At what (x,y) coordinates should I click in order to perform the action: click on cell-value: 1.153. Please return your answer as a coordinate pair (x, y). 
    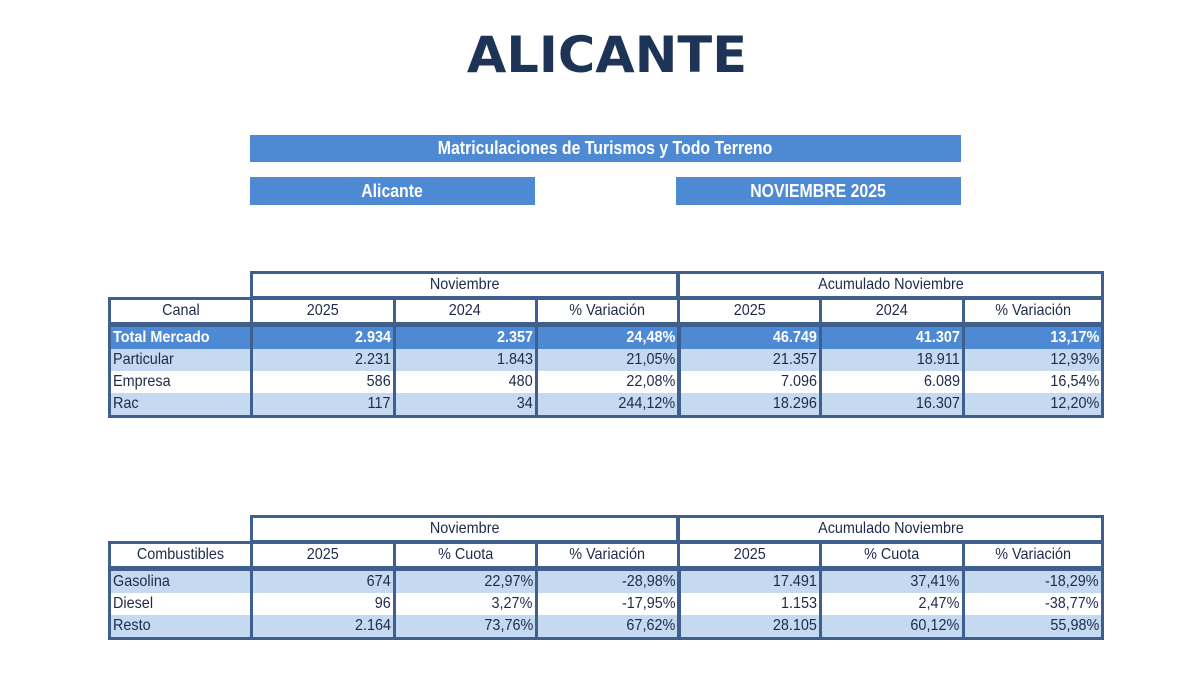
    Looking at the image, I should click on (748, 604).